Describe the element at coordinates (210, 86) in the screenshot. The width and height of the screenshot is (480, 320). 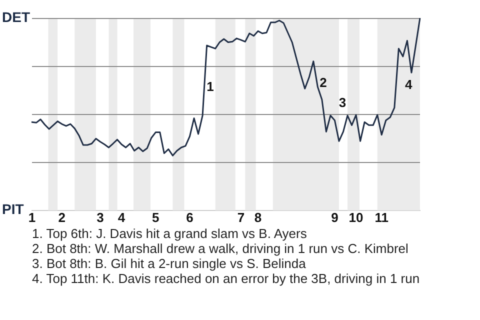
I see `annotation: 1` at that location.